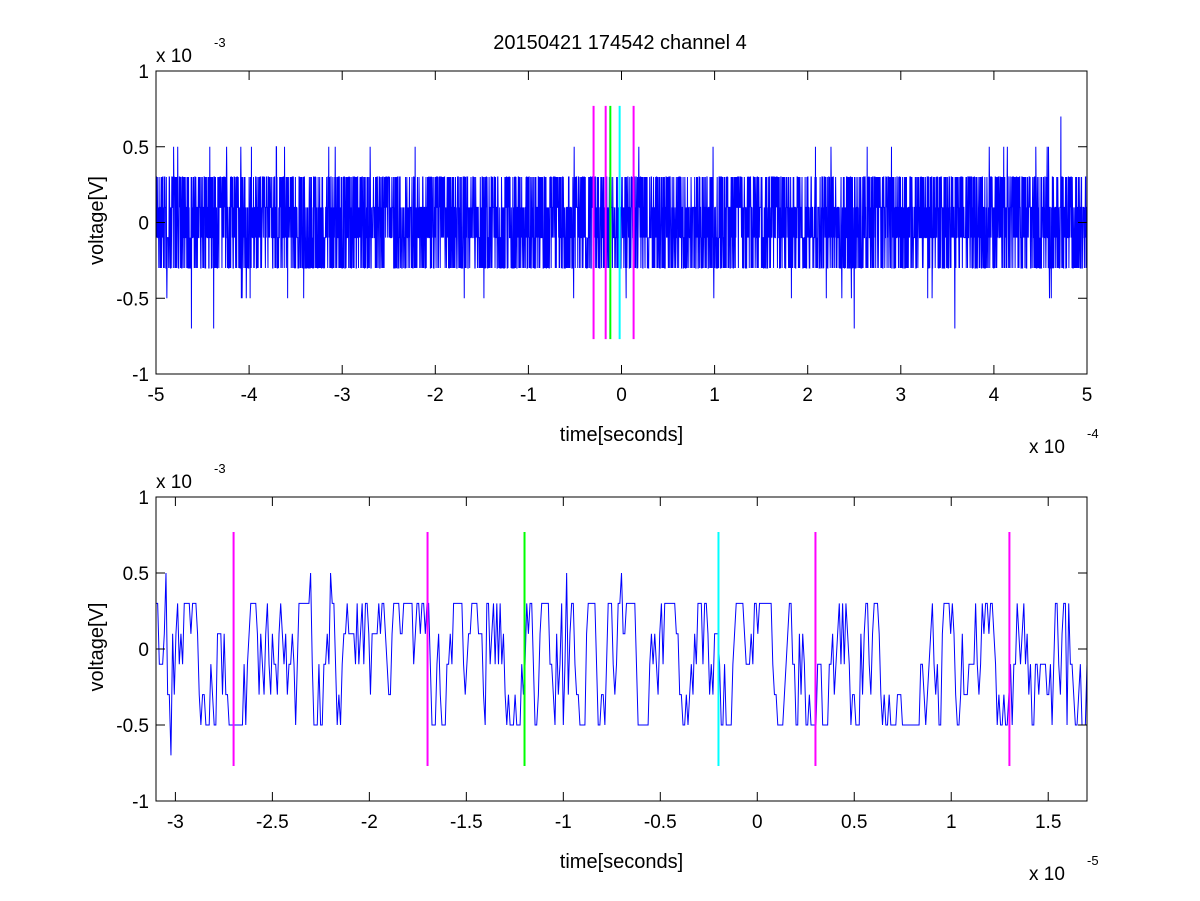  What do you see at coordinates (1047, 874) in the screenshot?
I see `bottom-x-multiplier: x 10` at bounding box center [1047, 874].